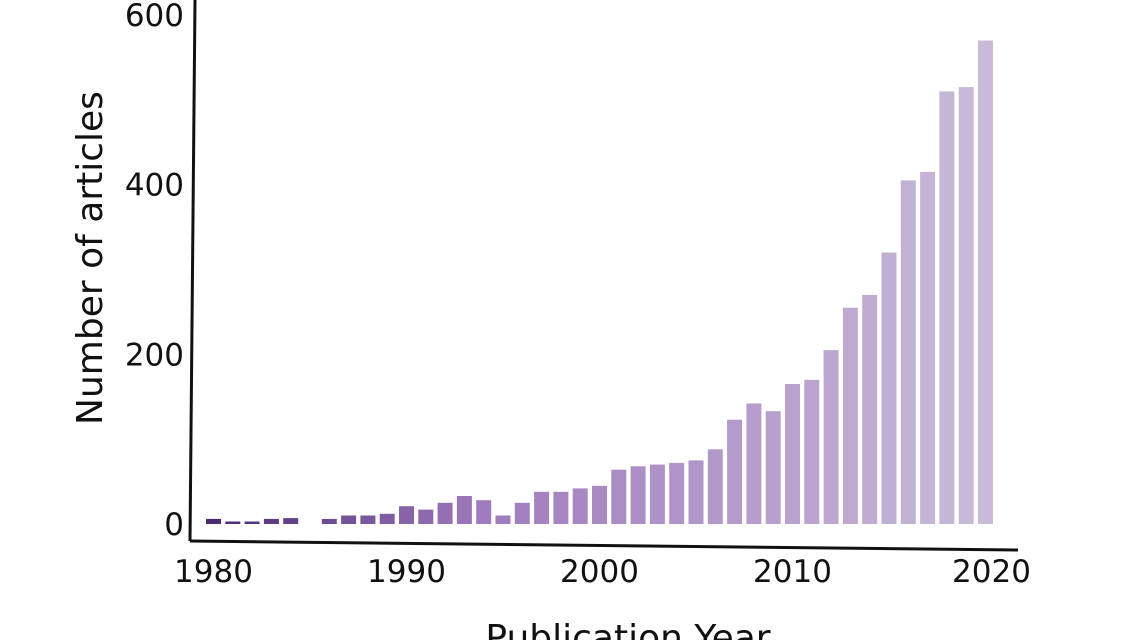 This screenshot has height=640, width=1138. What do you see at coordinates (484, 512) in the screenshot?
I see `bar-1994` at bounding box center [484, 512].